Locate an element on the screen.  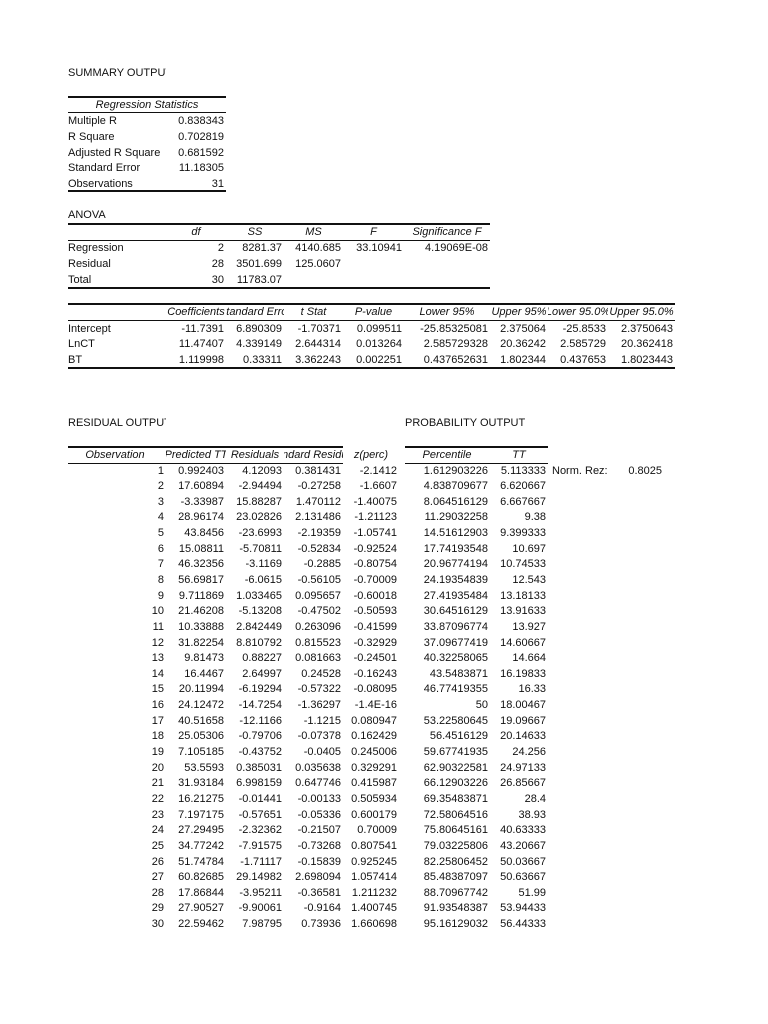
percentile-value-text: 85.48387097 is located at coordinates (455, 877).